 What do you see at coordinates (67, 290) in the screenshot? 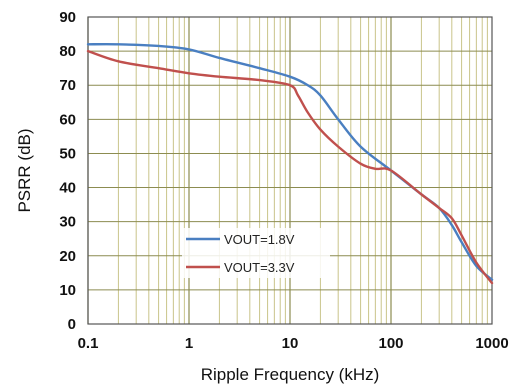
I see `y-tick-label: 10` at bounding box center [67, 290].